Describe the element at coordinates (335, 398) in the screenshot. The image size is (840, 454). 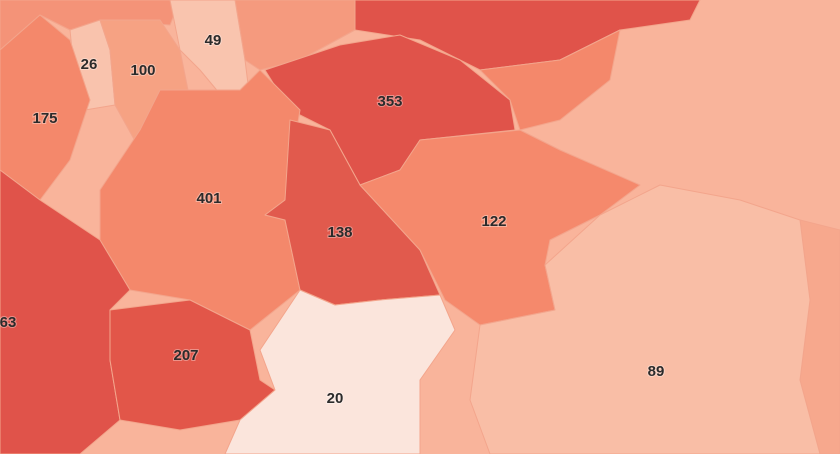
I see `region-label: 20` at that location.